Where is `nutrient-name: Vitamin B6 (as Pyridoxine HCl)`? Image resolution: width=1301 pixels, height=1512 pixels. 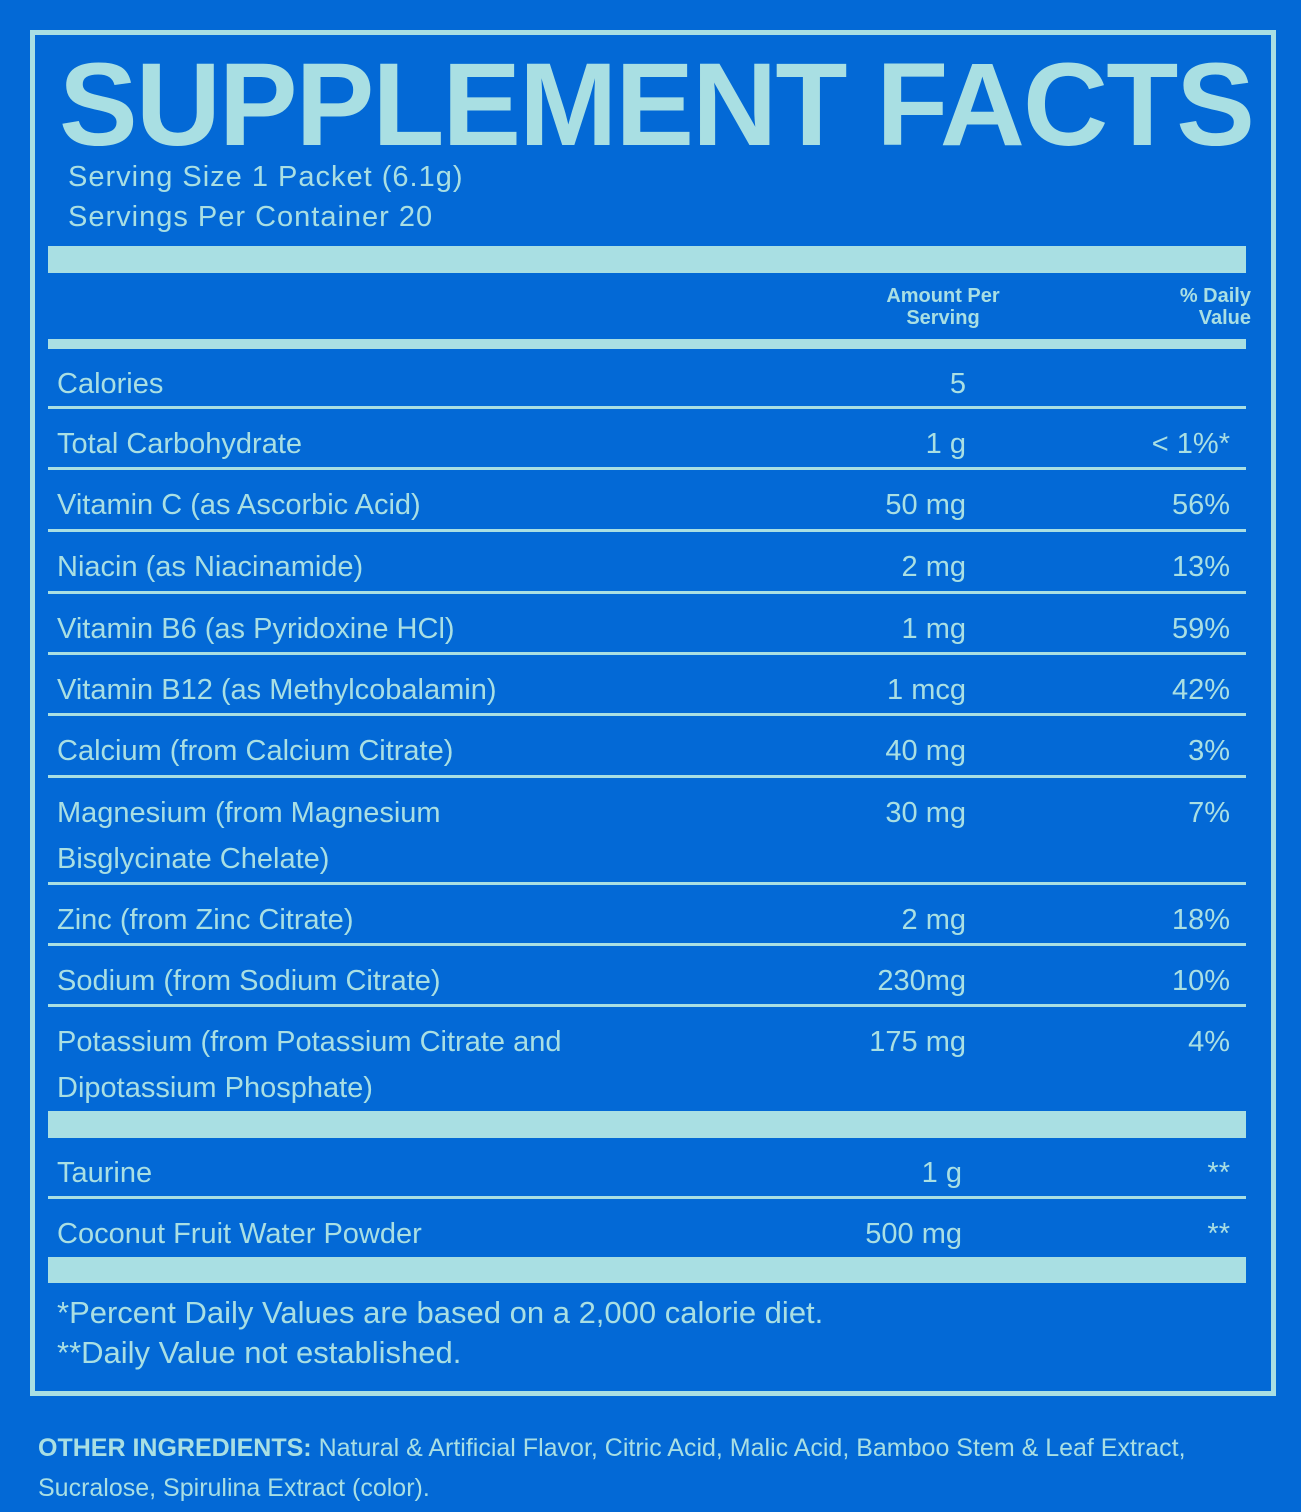
nutrient-name: Vitamin B6 (as Pyridoxine HCl) is located at coordinates (256, 629).